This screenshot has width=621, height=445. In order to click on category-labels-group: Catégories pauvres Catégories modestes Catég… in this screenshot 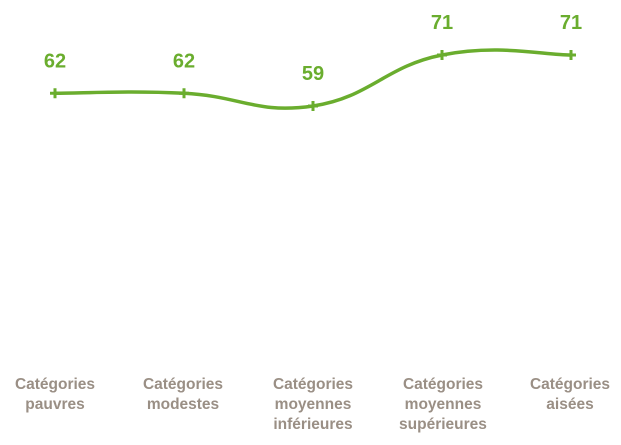, I will do `click(312, 404)`.